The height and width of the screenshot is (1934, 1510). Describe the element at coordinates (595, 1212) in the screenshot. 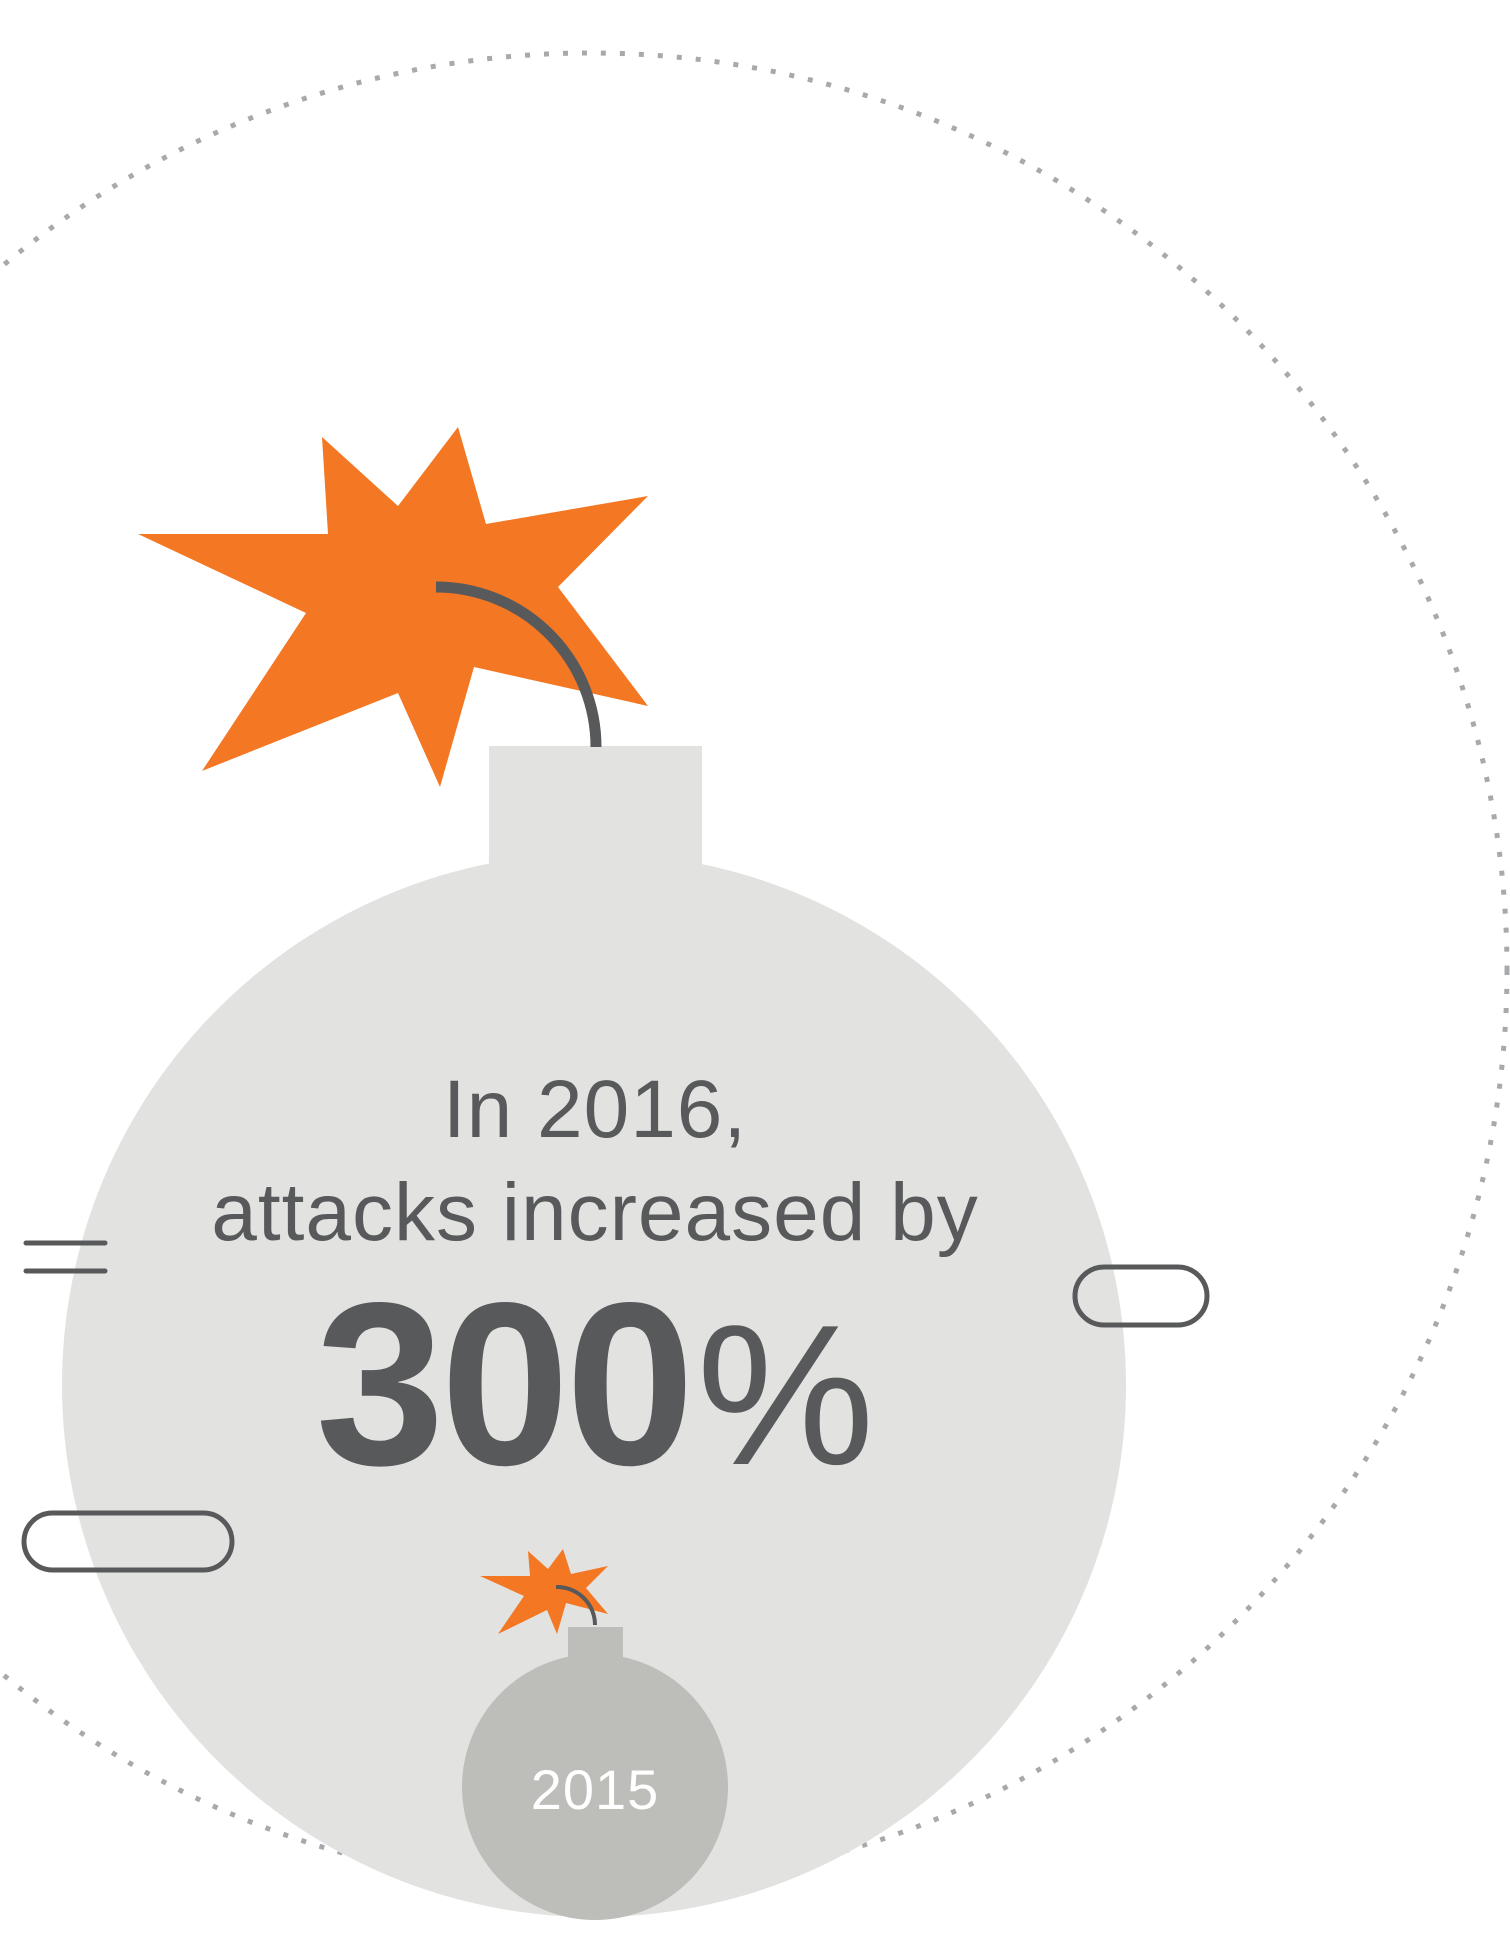

I see `headline-line-2: attacks increased by` at that location.